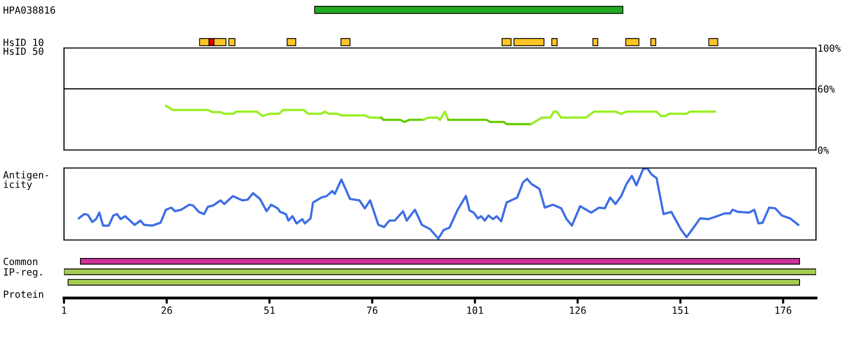  Describe the element at coordinates (829, 48) in the screenshot. I see `y-tick-label: 100%` at that location.